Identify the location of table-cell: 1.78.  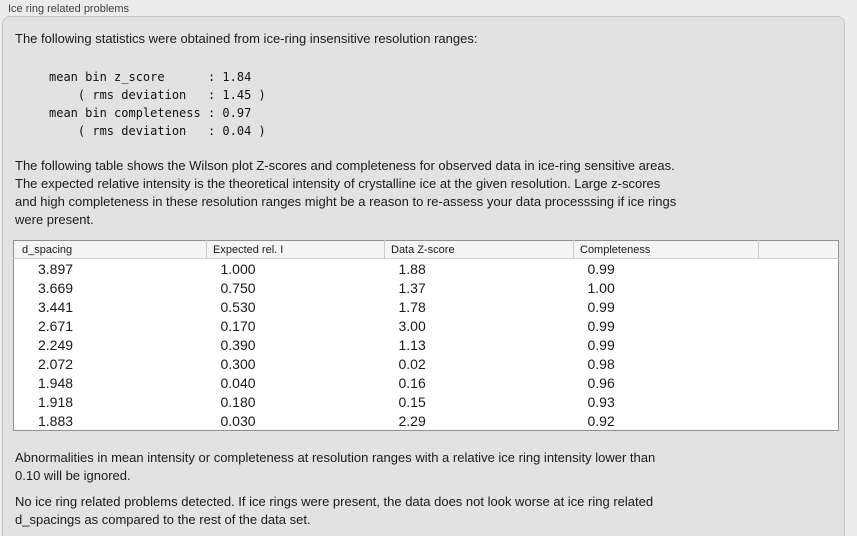
(412, 306).